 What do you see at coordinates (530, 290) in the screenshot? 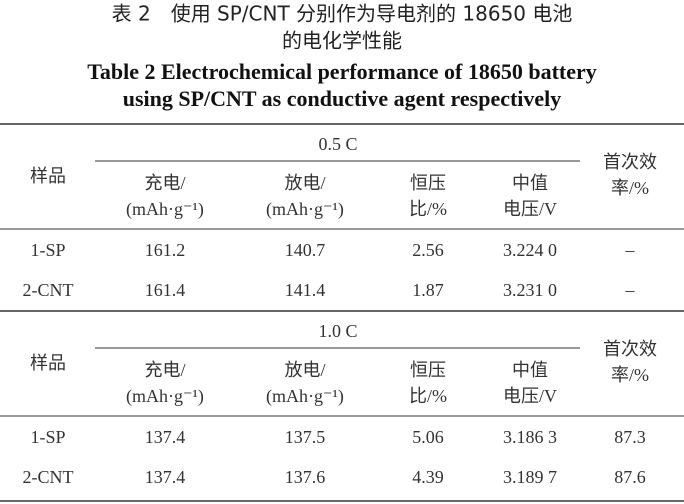
I see `cell: 3.231 0` at bounding box center [530, 290].